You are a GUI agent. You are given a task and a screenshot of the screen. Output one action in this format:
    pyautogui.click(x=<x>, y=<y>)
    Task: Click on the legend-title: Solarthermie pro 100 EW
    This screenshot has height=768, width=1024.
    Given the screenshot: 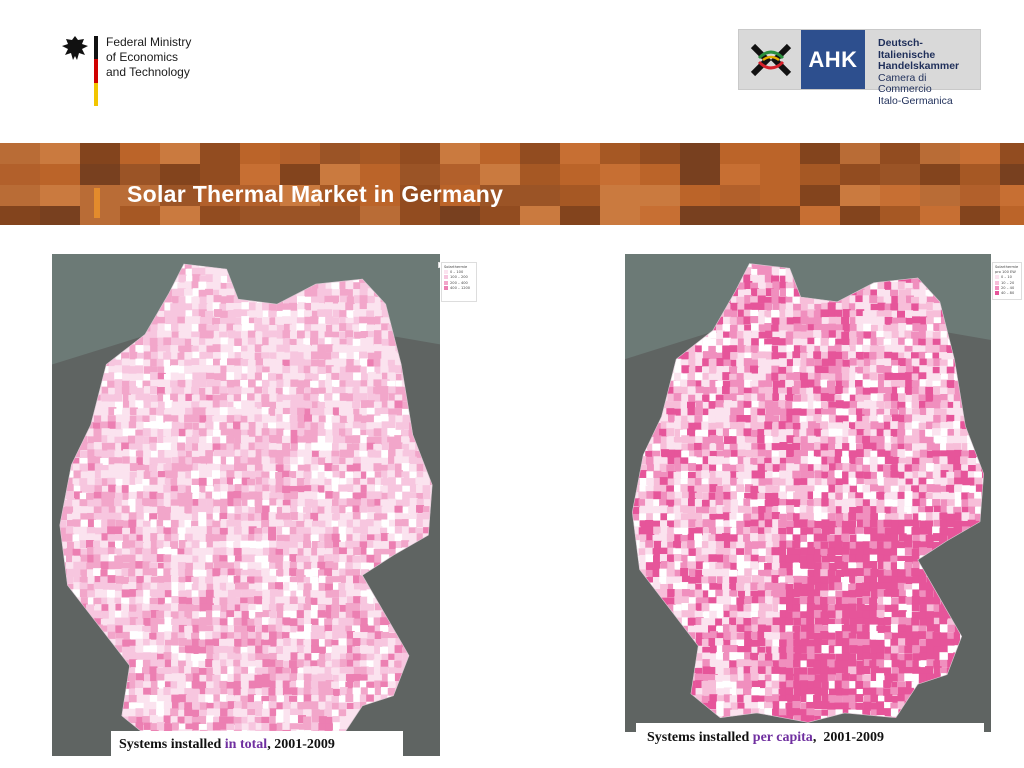 What is the action you would take?
    pyautogui.click(x=1007, y=270)
    